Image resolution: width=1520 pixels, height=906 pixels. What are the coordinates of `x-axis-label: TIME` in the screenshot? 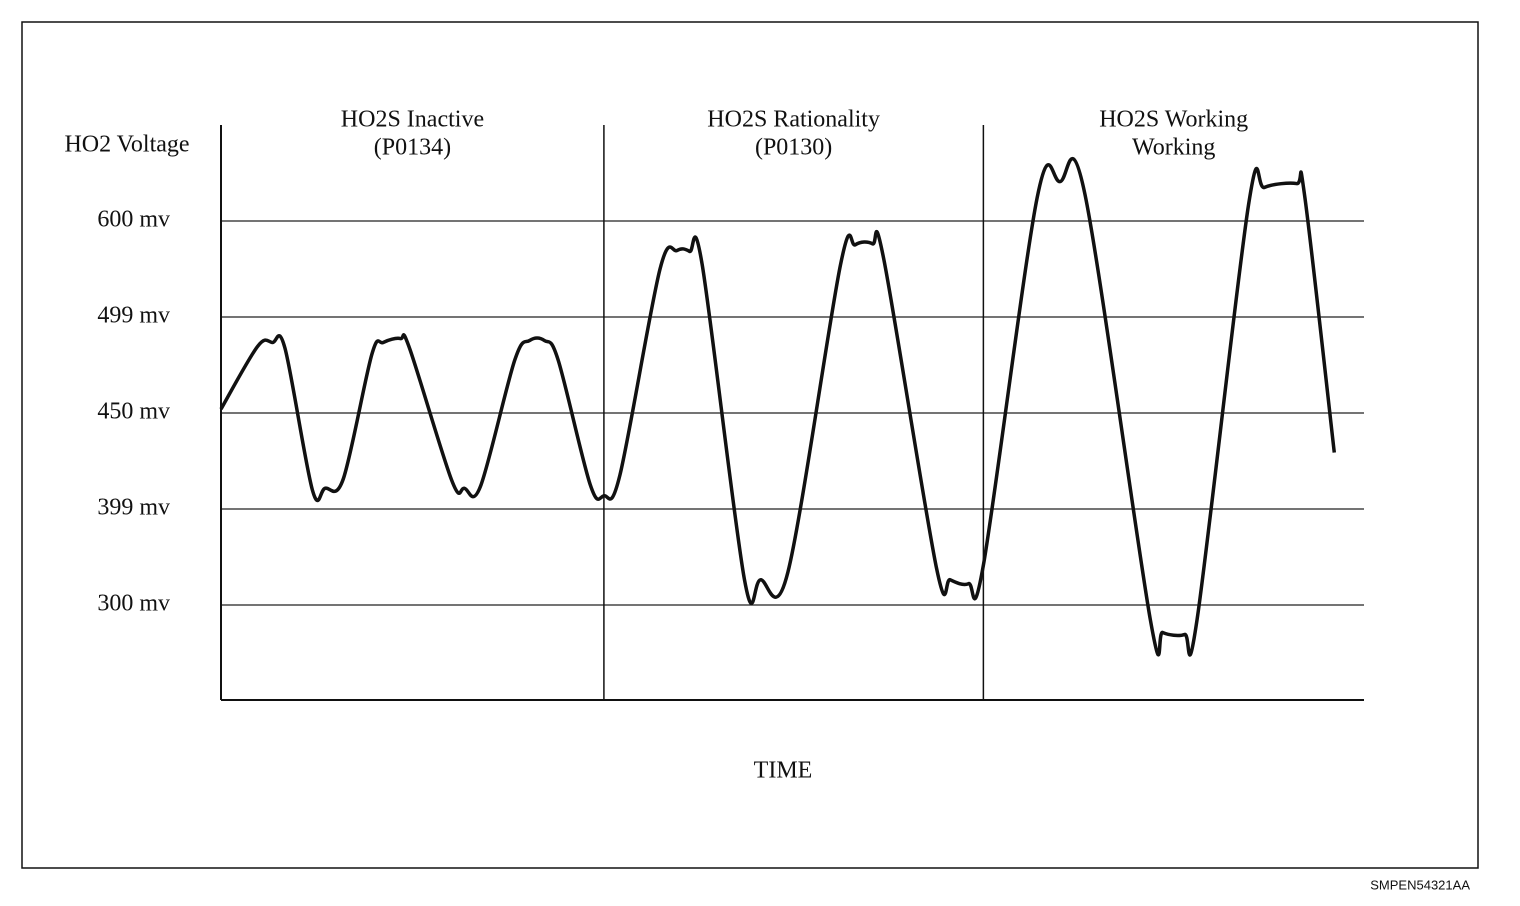 It's located at (783, 771).